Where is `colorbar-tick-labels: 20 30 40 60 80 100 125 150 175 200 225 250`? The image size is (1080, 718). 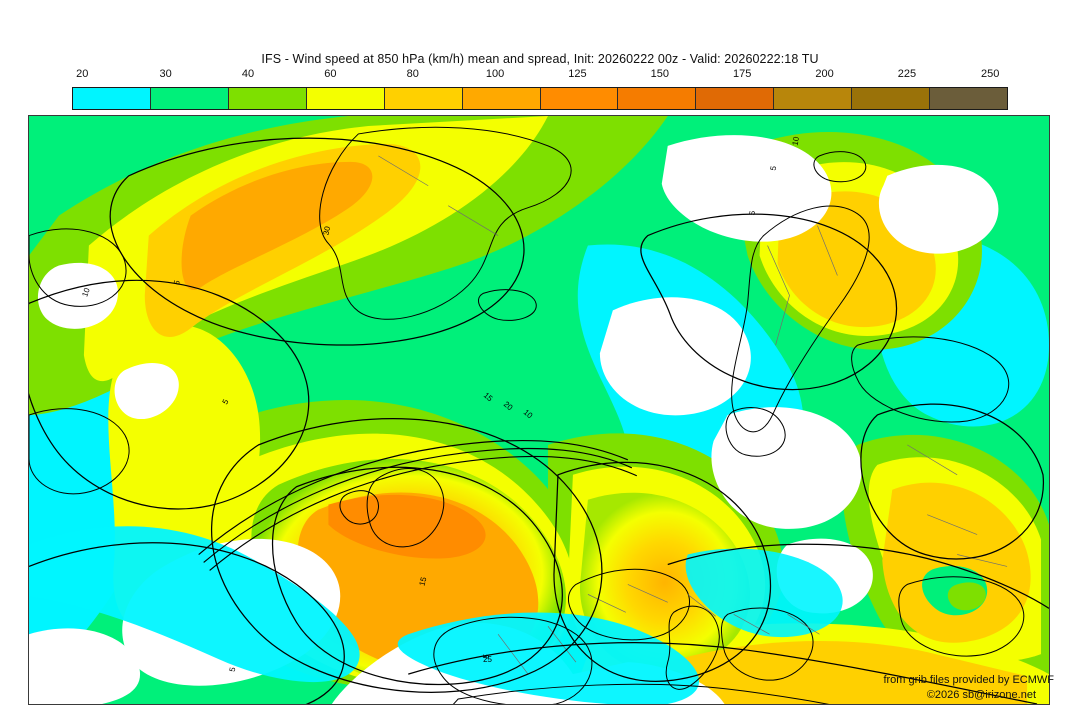
colorbar-tick-labels: 20 30 40 60 80 100 125 150 175 200 225 250 is located at coordinates (540, 76).